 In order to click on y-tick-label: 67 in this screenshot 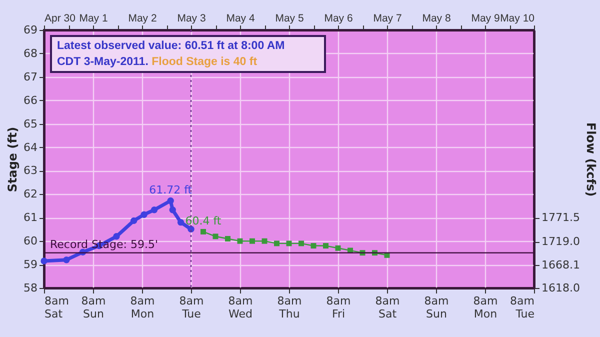, I will do `click(31, 77)`.